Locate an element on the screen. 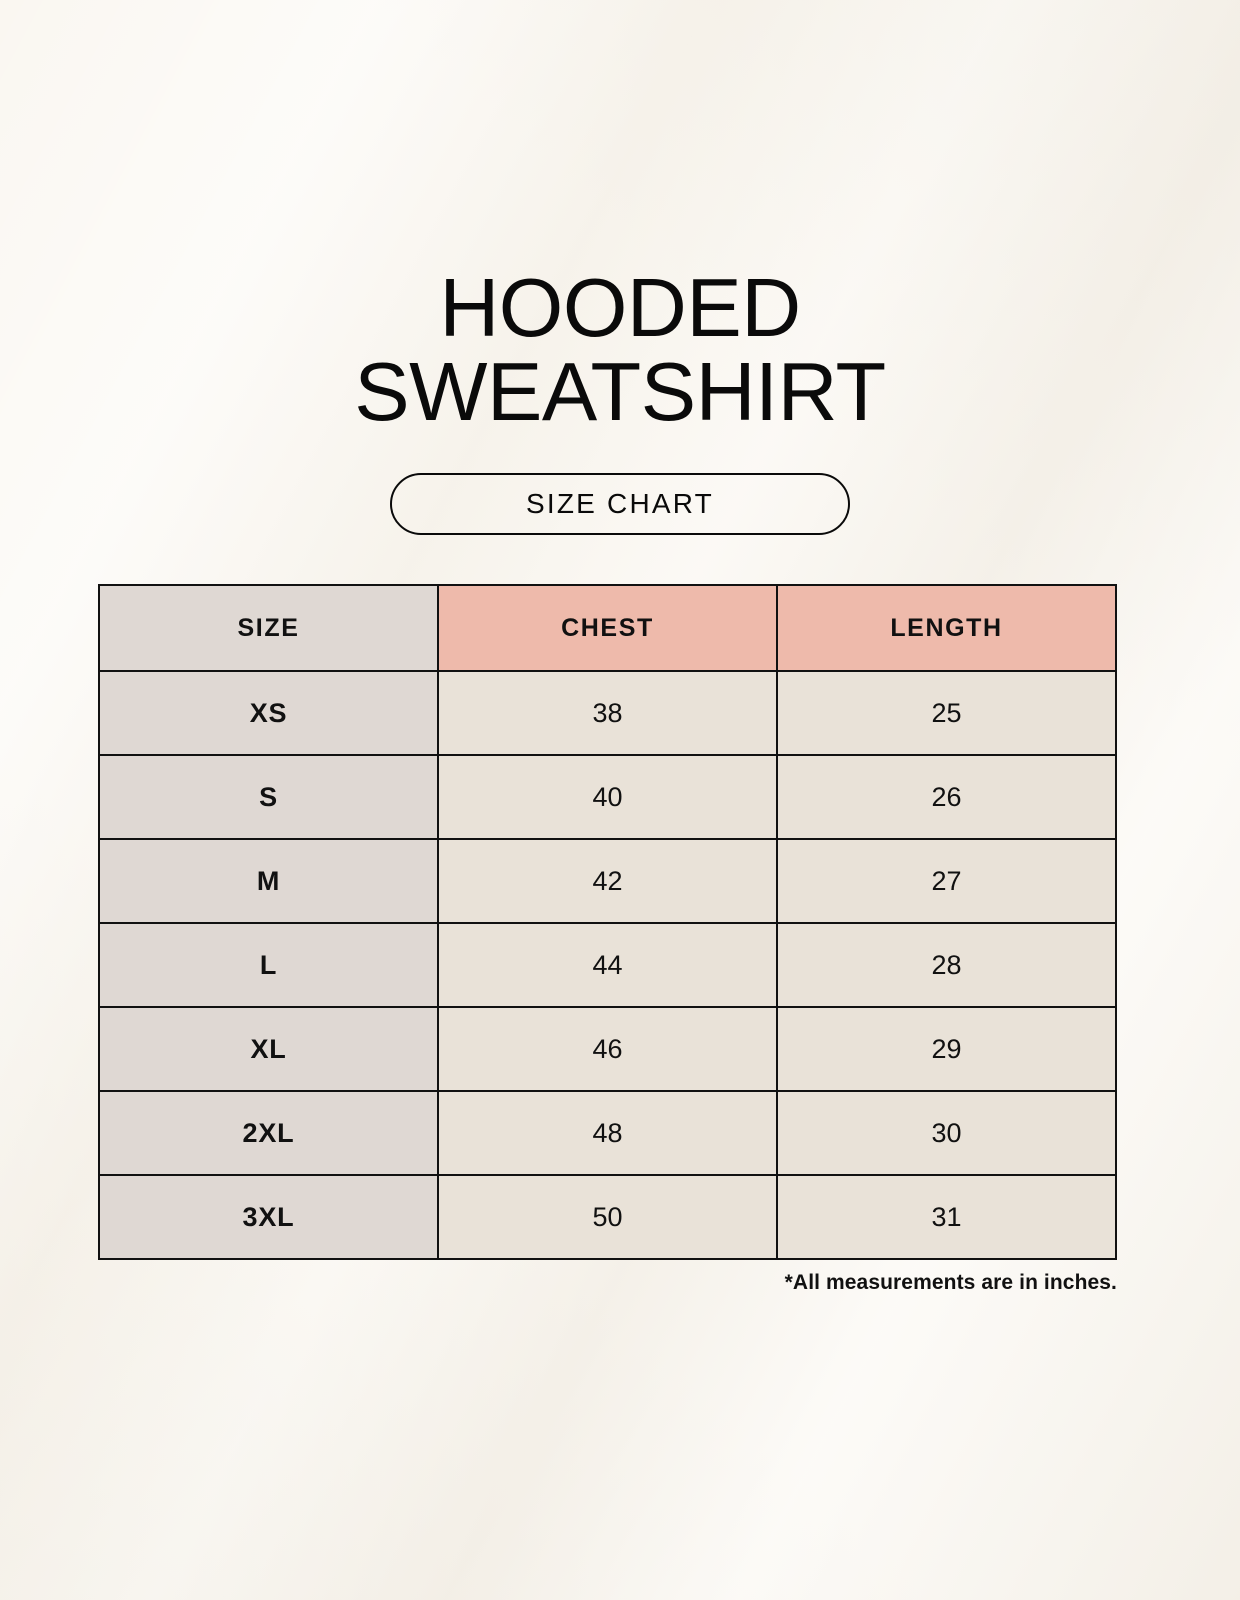 The height and width of the screenshot is (1600, 1240). table-row: L 44 28 is located at coordinates (607, 965).